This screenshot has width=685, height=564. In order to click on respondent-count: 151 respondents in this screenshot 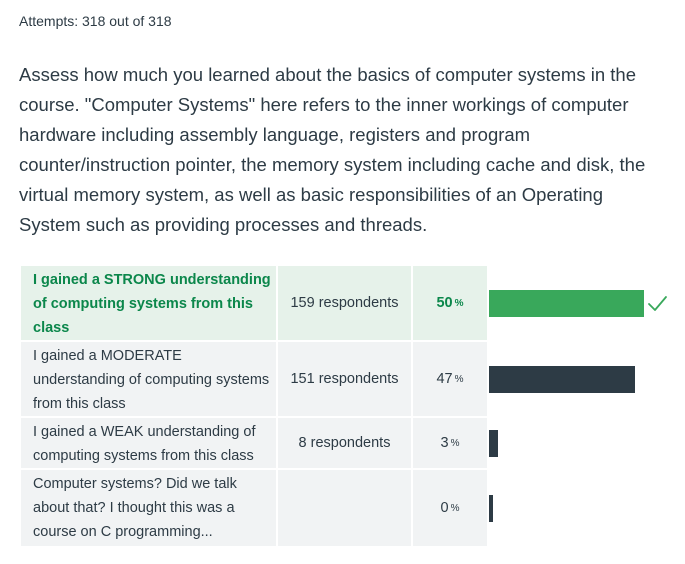, I will do `click(344, 379)`.